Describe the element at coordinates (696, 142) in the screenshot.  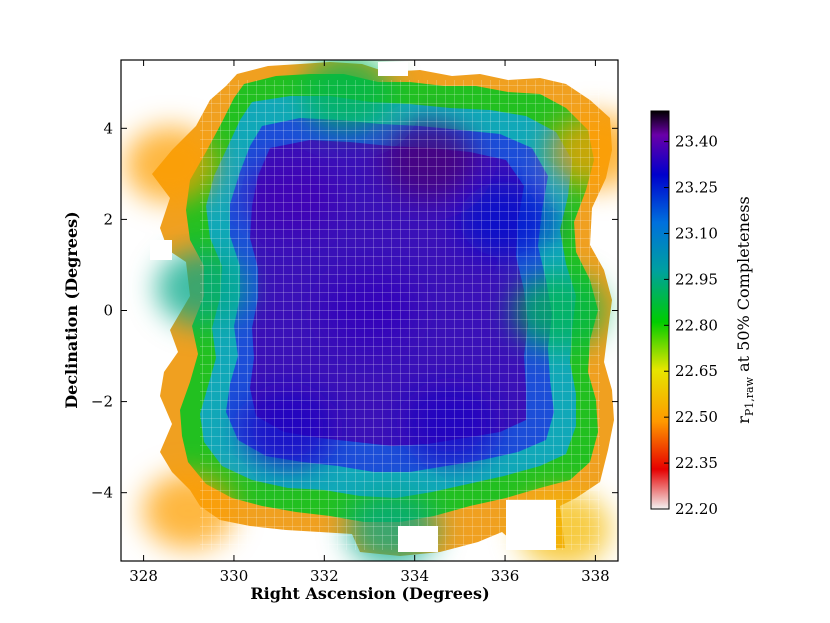
I see `colorbar-tick-label: 23.40` at that location.